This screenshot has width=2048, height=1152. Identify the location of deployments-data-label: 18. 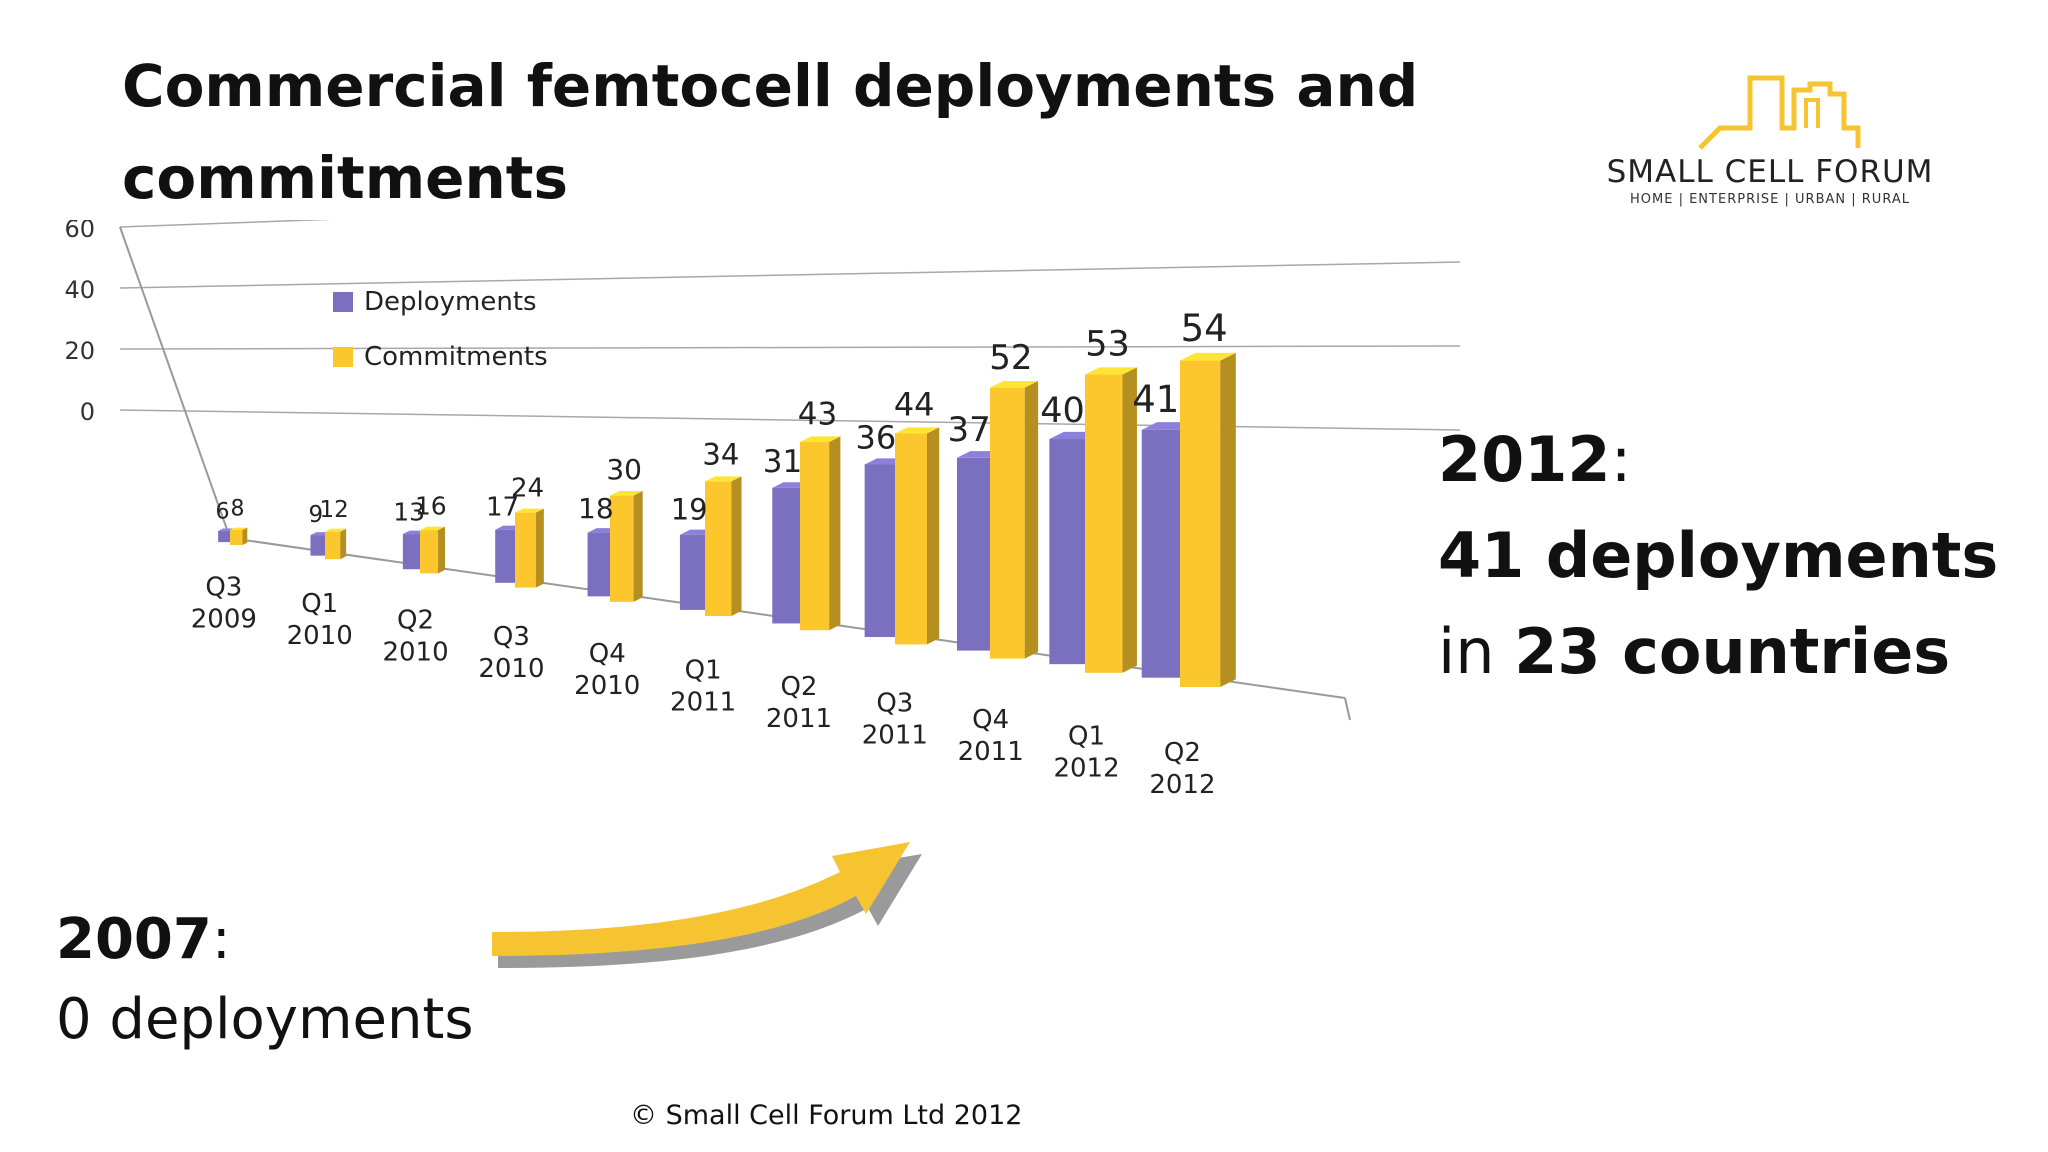
(596, 508).